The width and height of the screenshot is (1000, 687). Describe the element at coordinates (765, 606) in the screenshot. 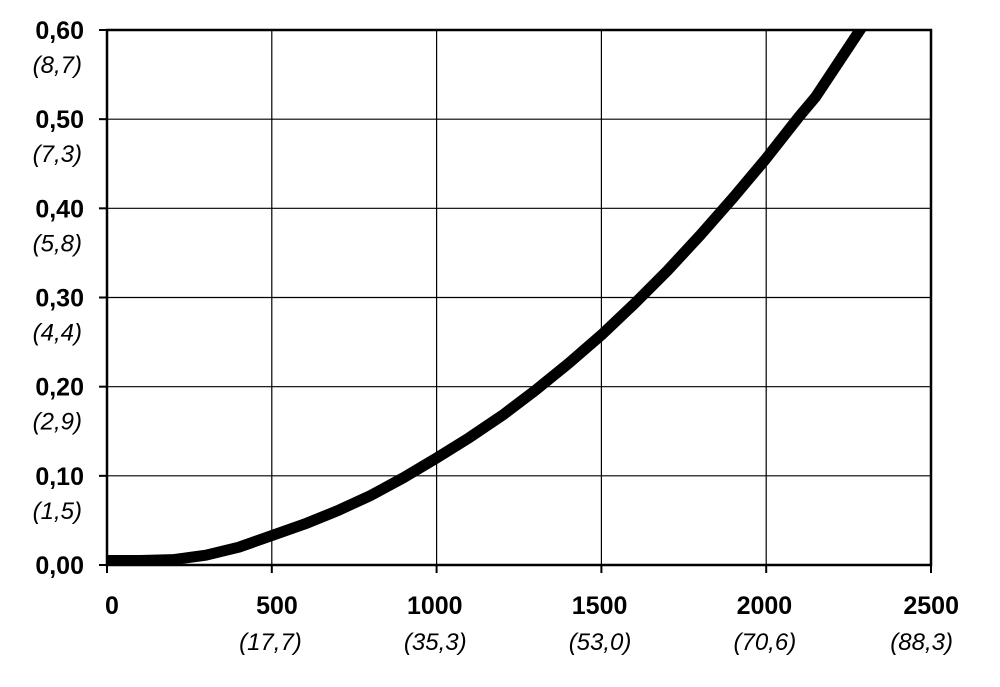

I see `x-tick-label: 2000` at that location.